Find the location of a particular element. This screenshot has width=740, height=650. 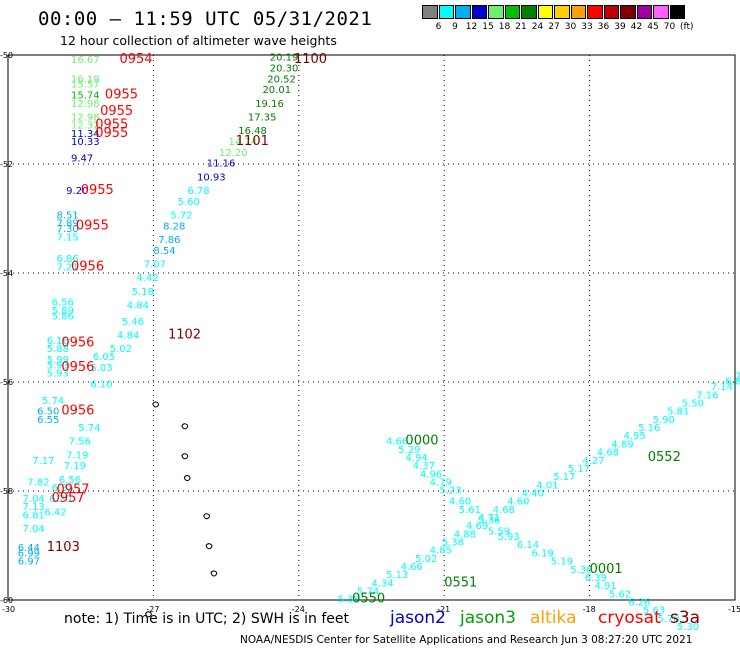

wave-height-label: 5.60 is located at coordinates (189, 202).